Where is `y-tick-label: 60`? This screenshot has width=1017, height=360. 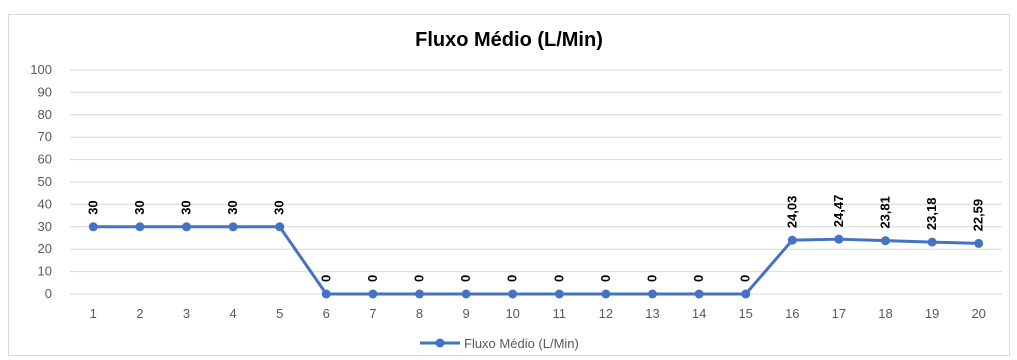 y-tick-label: 60 is located at coordinates (45, 159).